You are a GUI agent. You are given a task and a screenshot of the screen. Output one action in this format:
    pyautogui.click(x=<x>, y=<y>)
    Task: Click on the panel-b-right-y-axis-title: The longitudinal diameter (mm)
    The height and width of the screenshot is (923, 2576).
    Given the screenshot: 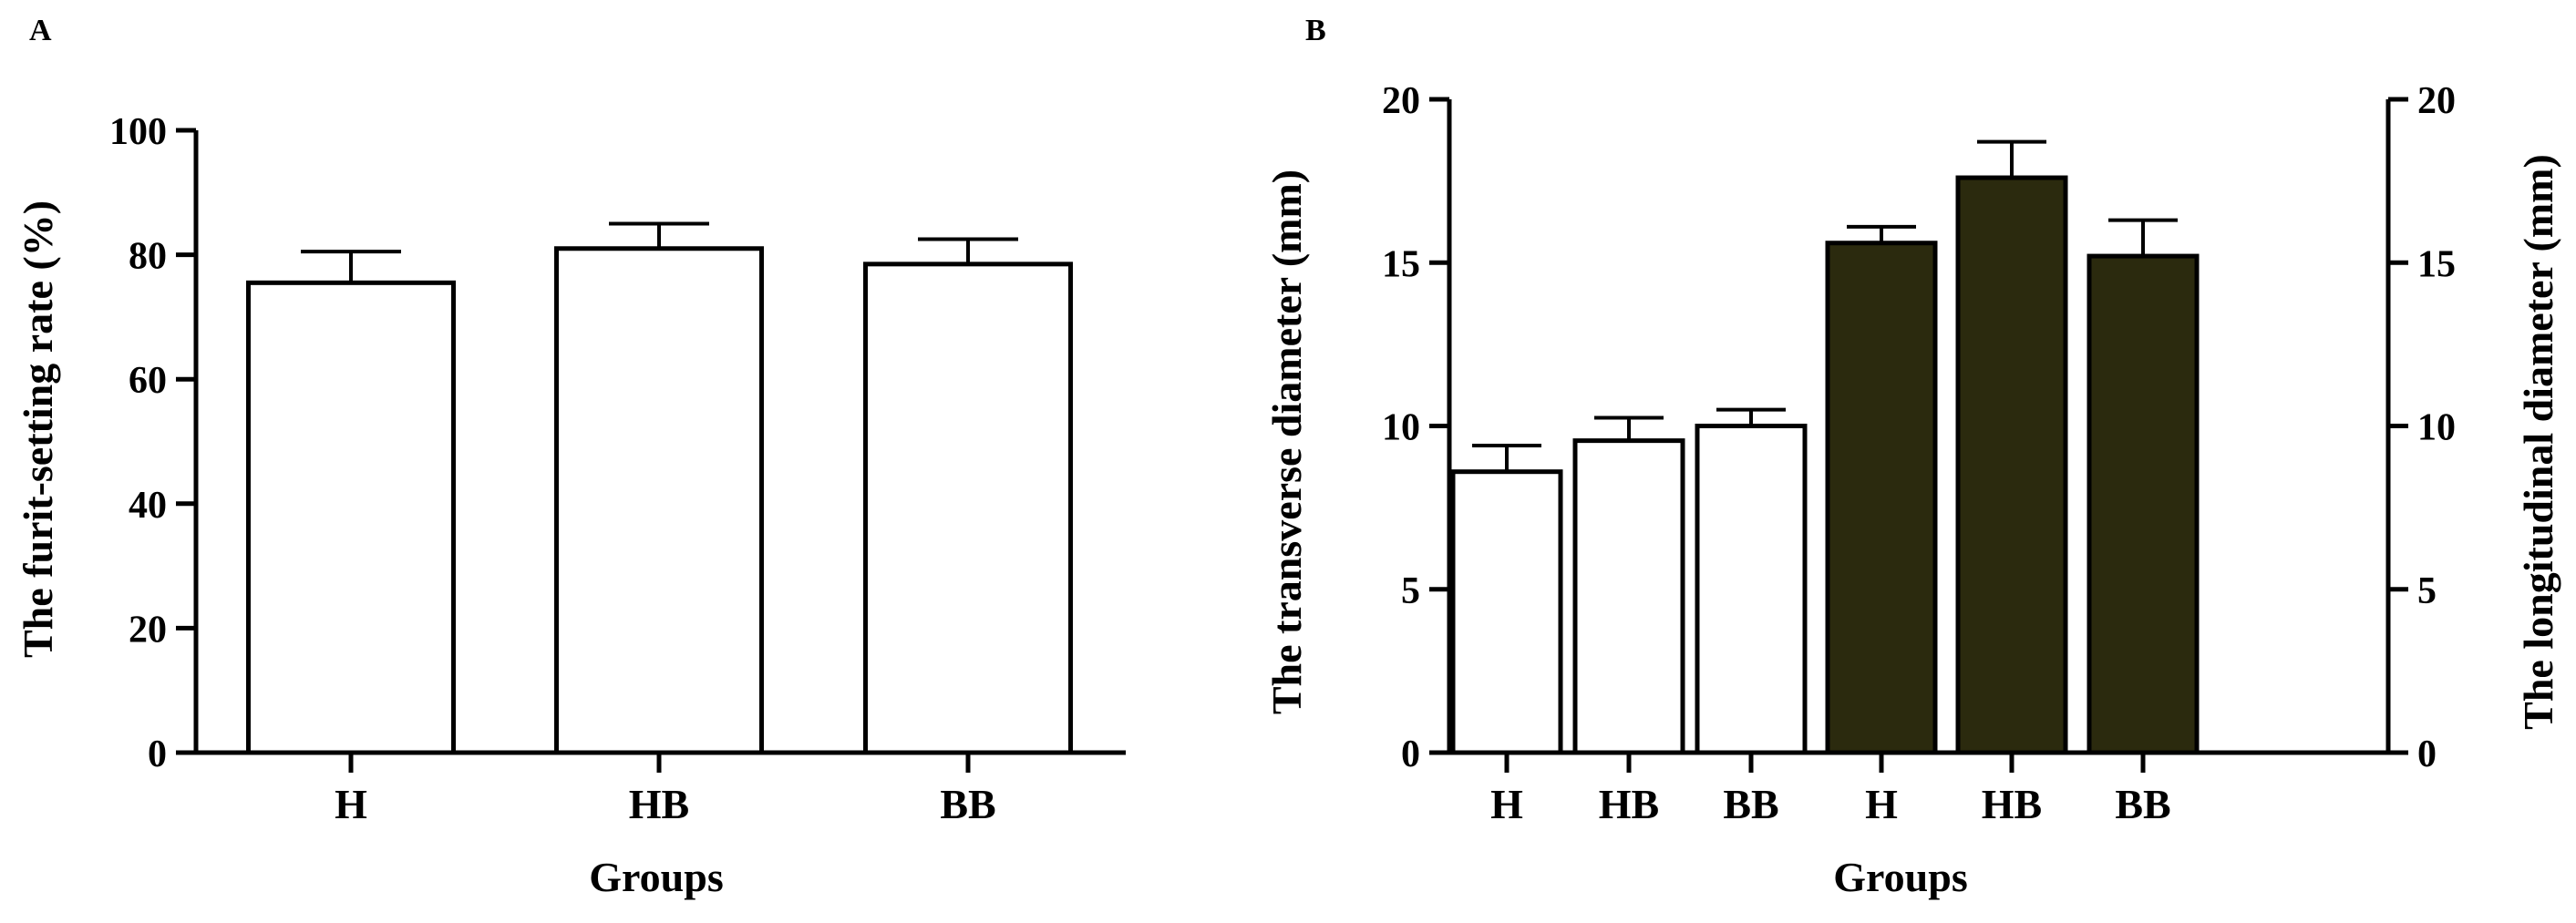 What is the action you would take?
    pyautogui.click(x=2538, y=442)
    